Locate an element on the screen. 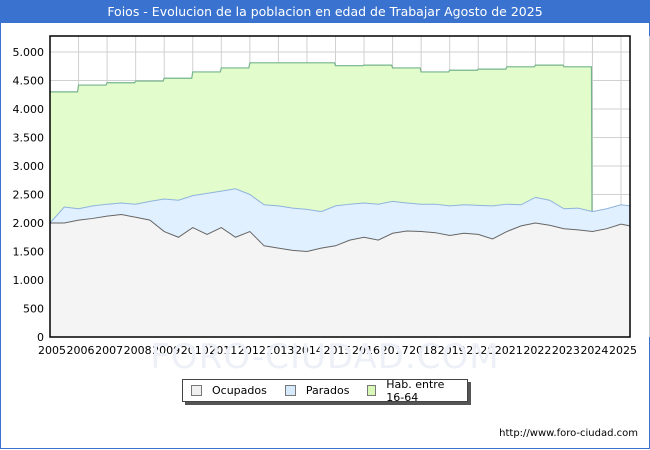 The image size is (650, 450). y-tick-label: 4.500 is located at coordinates (29, 81).